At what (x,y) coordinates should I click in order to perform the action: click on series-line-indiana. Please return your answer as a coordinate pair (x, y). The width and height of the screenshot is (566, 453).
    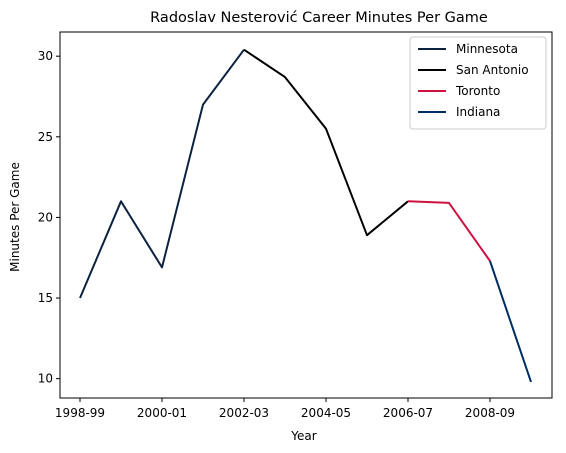
    Looking at the image, I should click on (510, 321).